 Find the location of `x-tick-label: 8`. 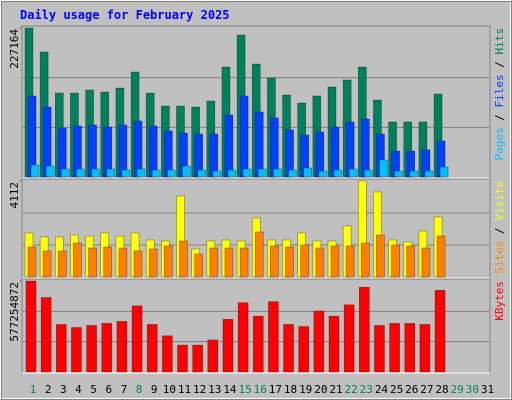

x-tick-label: 8 is located at coordinates (139, 389).